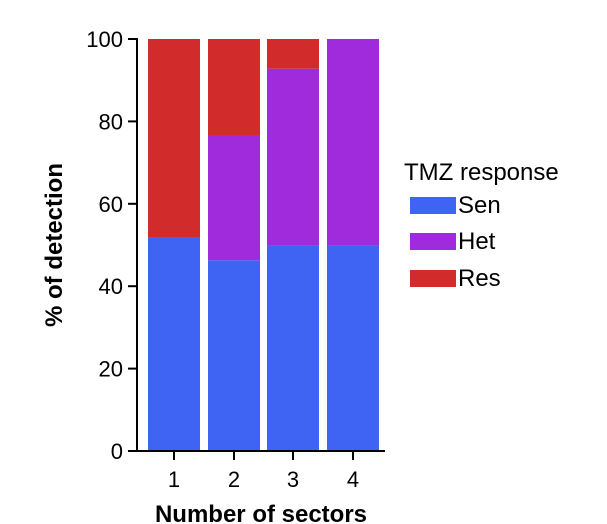 This screenshot has height=524, width=607. What do you see at coordinates (433, 205) in the screenshot?
I see `legend-swatch-sen` at bounding box center [433, 205].